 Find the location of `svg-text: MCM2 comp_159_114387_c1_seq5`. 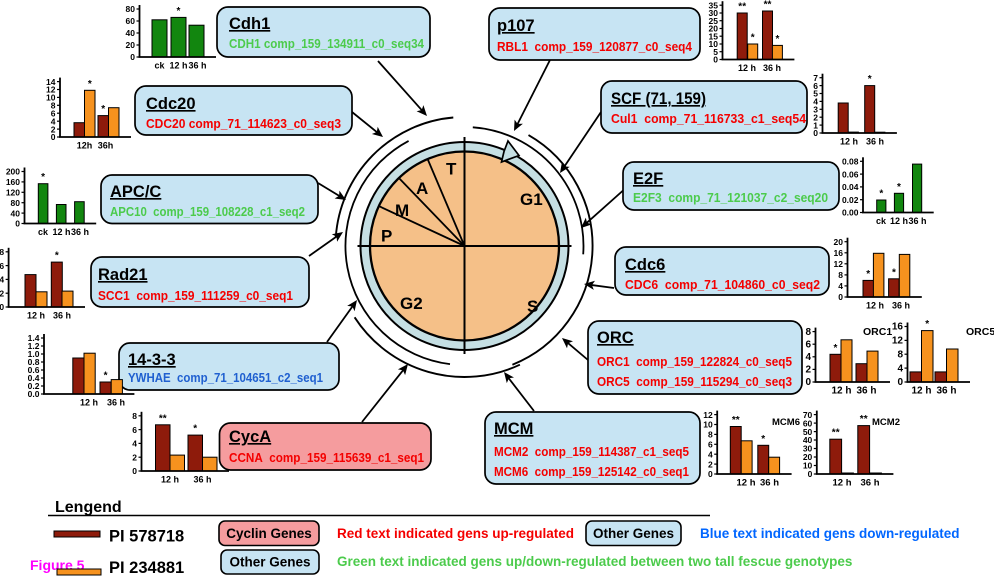

svg-text: MCM2 comp_159_114387_c1_seq5 is located at coordinates (591, 451).